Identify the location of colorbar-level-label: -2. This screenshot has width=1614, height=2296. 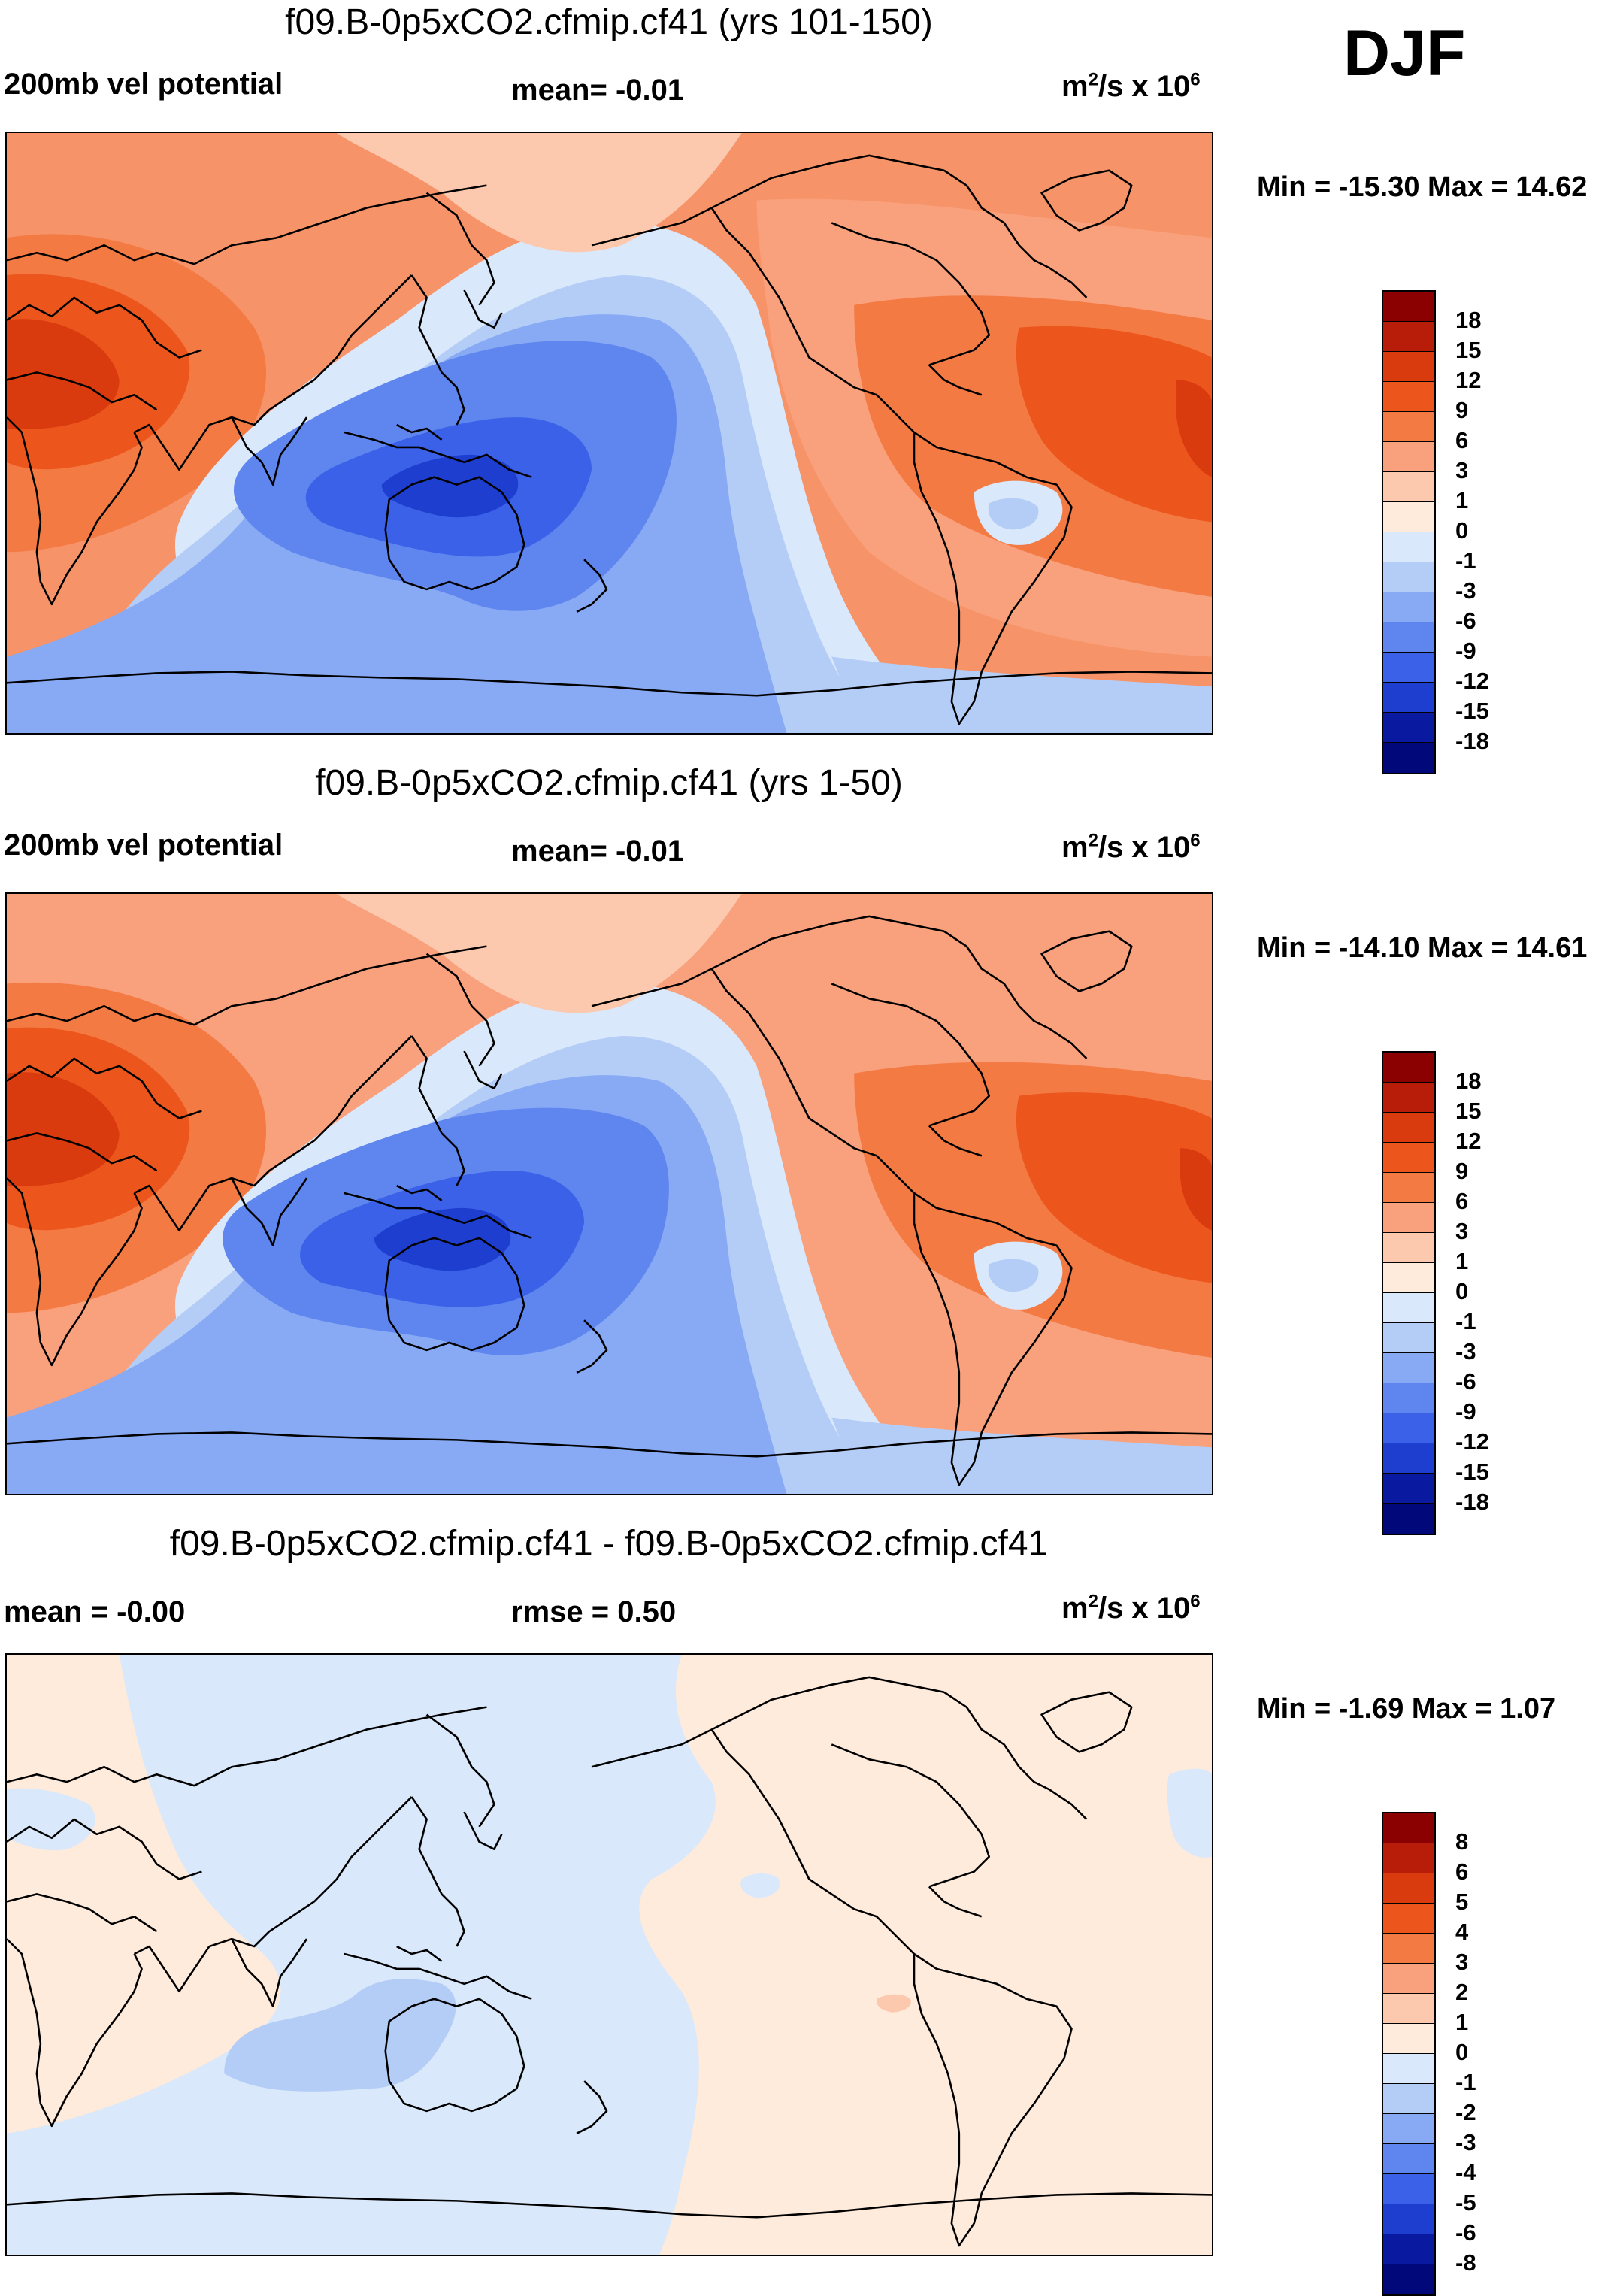
(1465, 2112).